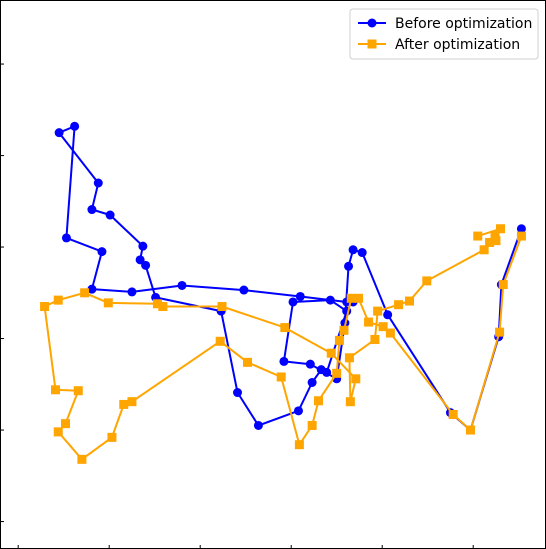 This screenshot has width=546, height=549. I want to click on legend-box, so click(444, 34).